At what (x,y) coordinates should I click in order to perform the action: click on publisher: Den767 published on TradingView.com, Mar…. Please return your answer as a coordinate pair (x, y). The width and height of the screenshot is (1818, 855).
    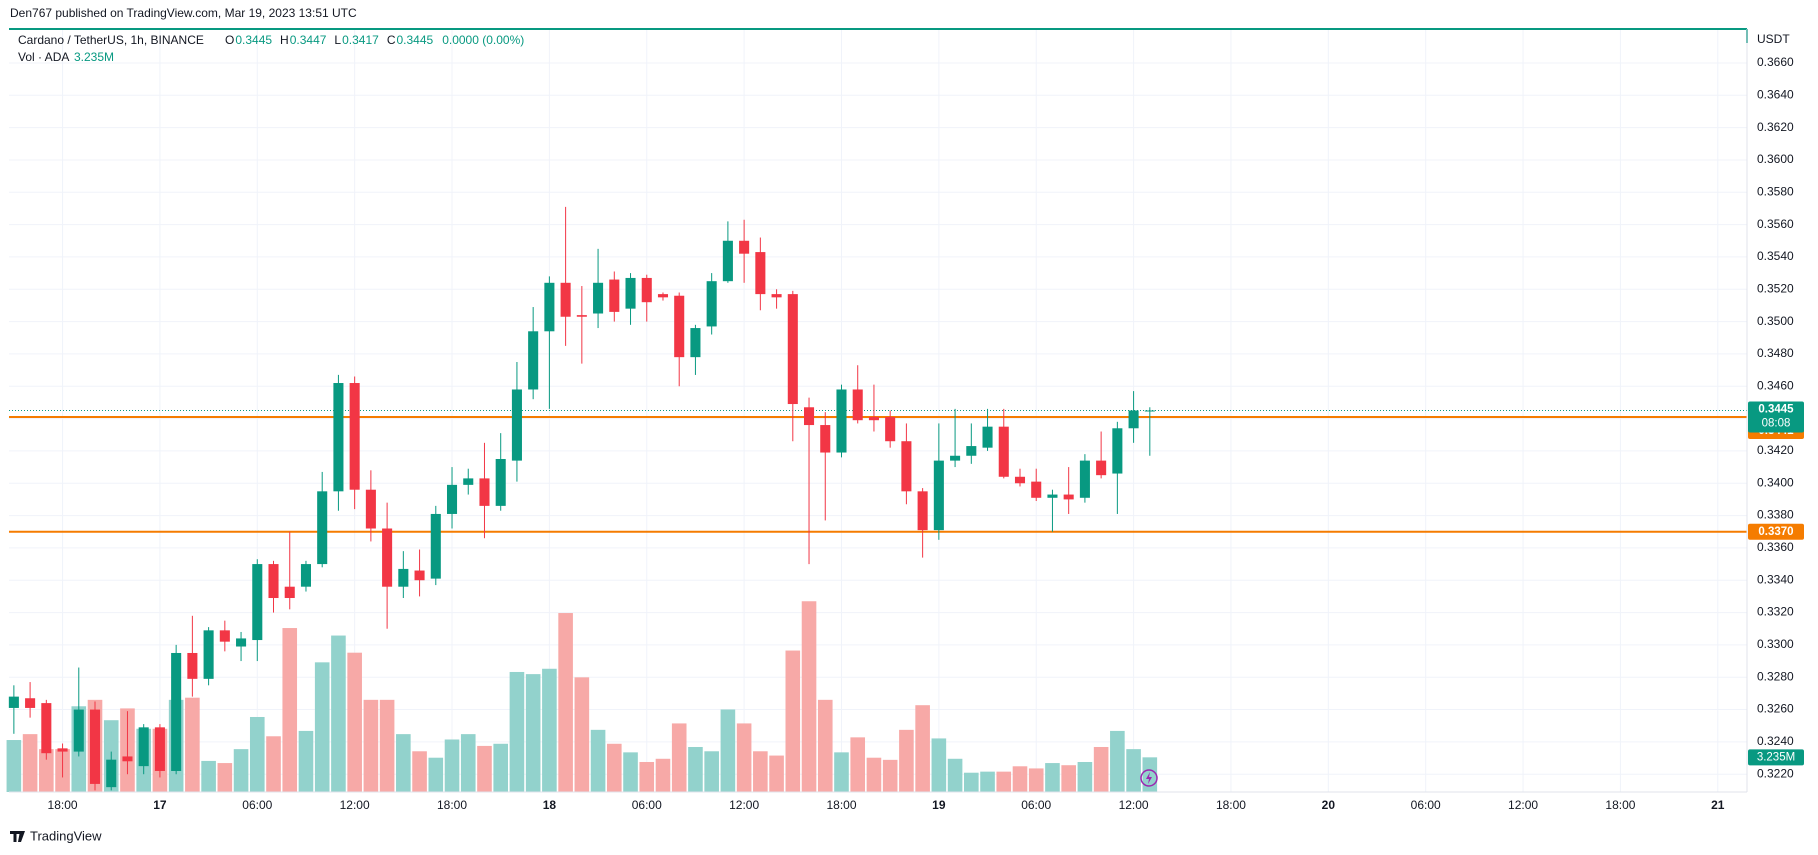
    Looking at the image, I should click on (183, 13).